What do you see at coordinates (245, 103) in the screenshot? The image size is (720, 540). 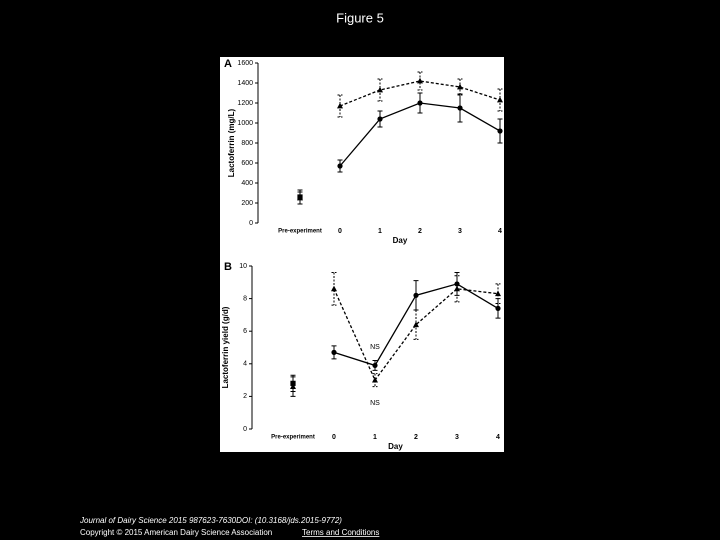 I see `y-tick-label: 1200` at bounding box center [245, 103].